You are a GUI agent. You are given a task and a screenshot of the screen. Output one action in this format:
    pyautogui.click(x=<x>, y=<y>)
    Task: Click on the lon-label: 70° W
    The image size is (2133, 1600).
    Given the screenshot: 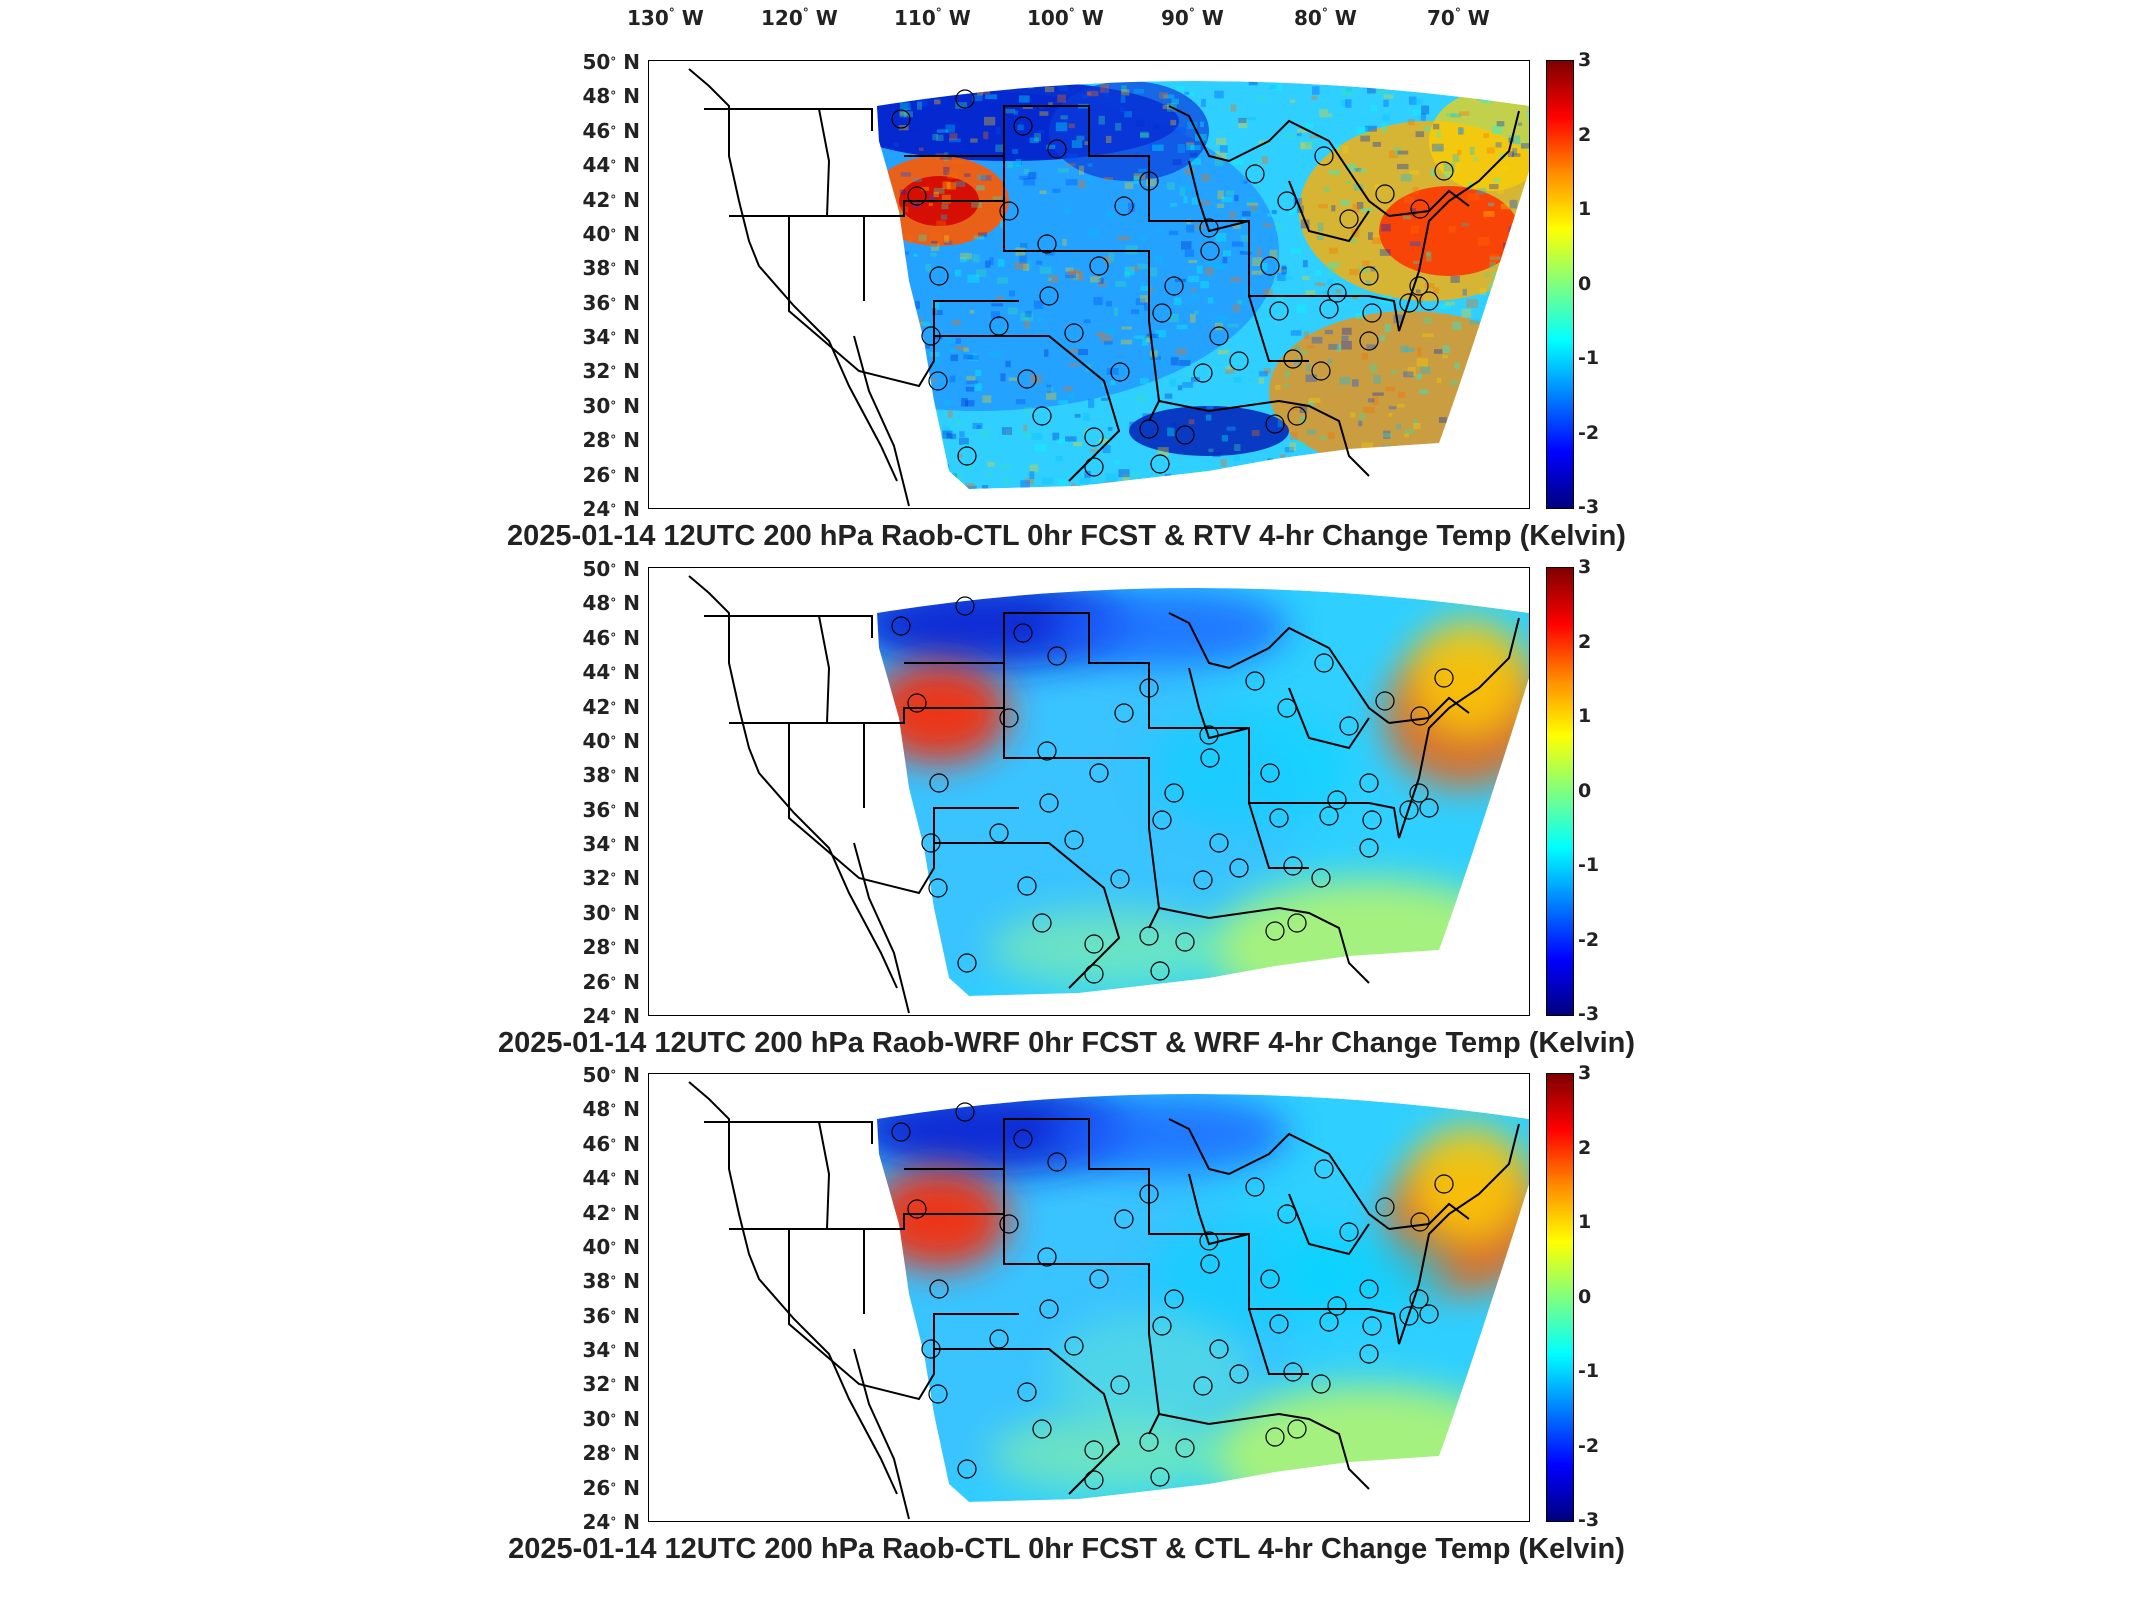 What is the action you would take?
    pyautogui.click(x=1458, y=18)
    